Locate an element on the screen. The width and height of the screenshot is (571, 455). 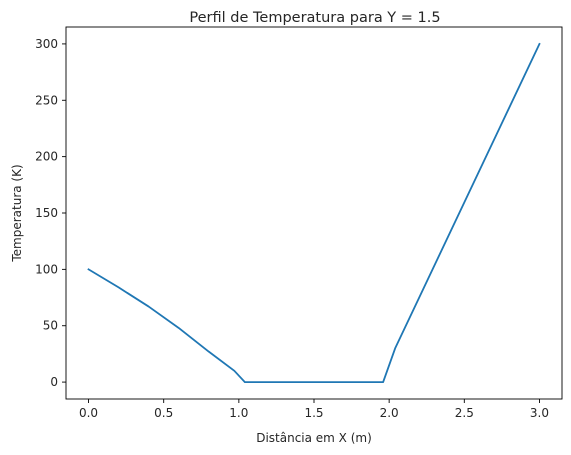
x-tick-label: 0.5 is located at coordinates (163, 413).